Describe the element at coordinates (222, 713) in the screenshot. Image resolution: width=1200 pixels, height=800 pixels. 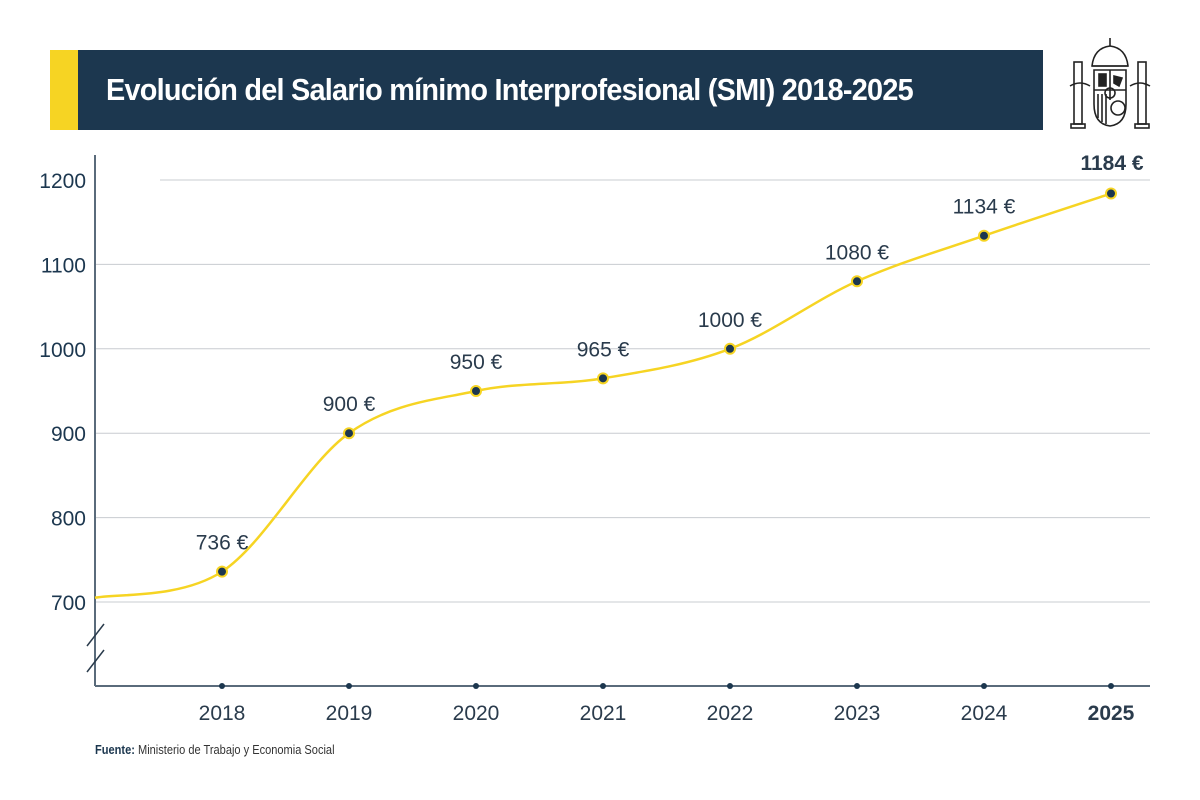
I see `x-tick-label: 2018` at that location.